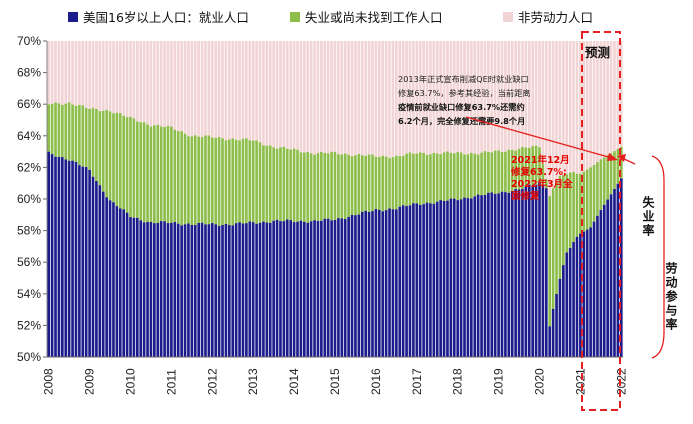 The image size is (693, 424). I want to click on note2-line-1: 2021年12月, so click(540, 160).